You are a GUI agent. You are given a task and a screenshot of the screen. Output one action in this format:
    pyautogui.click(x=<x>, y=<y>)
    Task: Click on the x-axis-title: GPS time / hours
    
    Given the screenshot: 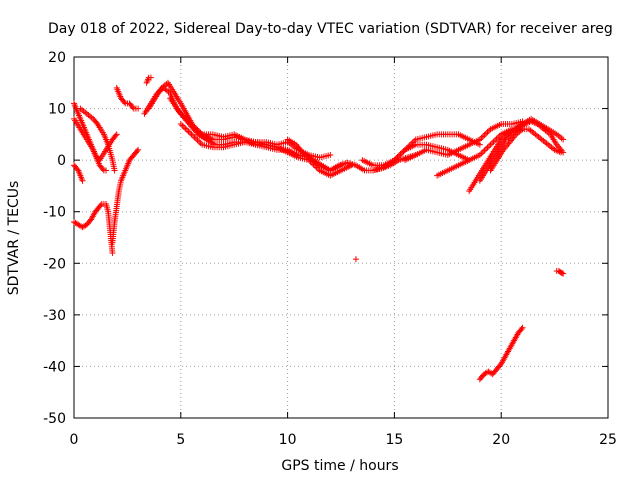 What is the action you would take?
    pyautogui.click(x=339, y=466)
    